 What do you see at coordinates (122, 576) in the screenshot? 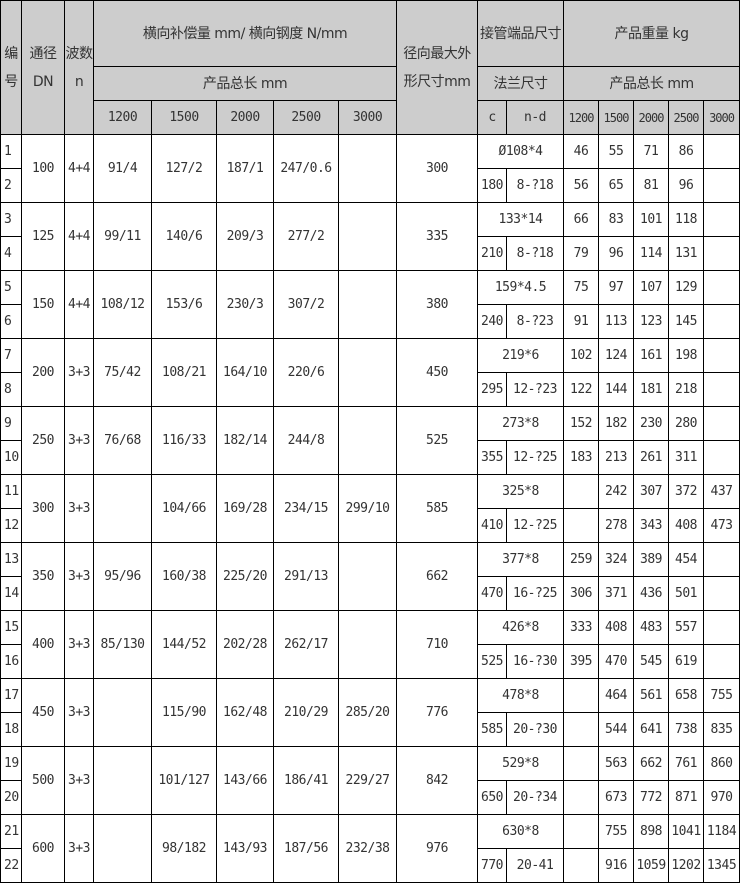
I see `stiffness-cell: 95/96` at bounding box center [122, 576].